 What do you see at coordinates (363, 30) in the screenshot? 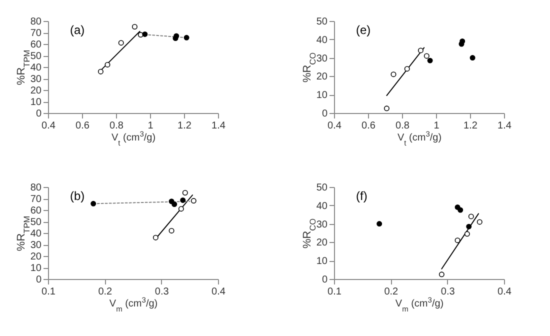
I see `annotation: (e)` at bounding box center [363, 30].